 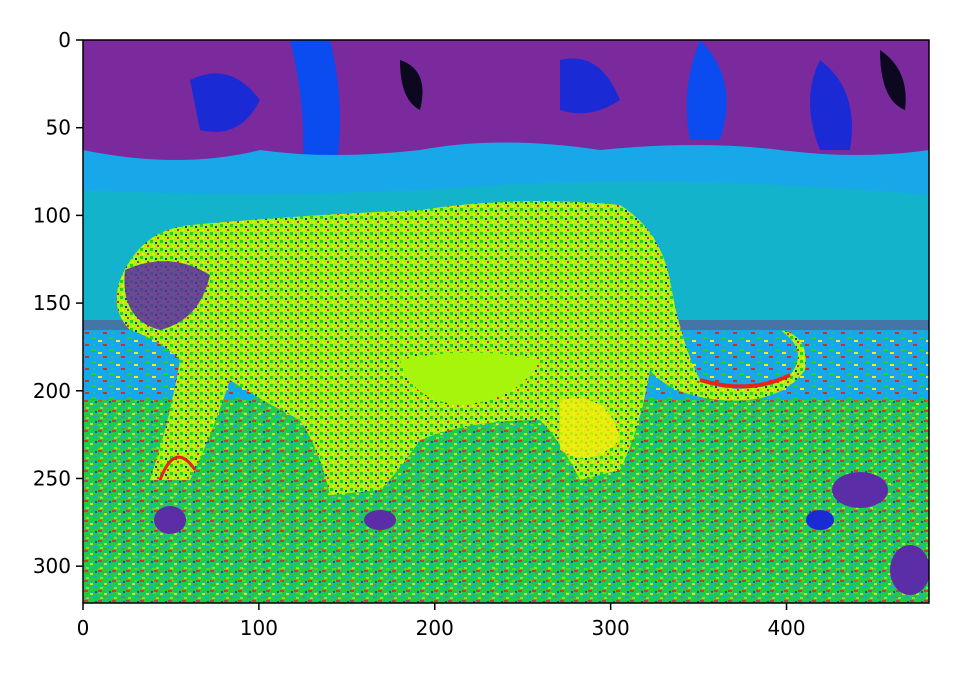 I want to click on y-tick-label: 50, so click(x=58, y=128).